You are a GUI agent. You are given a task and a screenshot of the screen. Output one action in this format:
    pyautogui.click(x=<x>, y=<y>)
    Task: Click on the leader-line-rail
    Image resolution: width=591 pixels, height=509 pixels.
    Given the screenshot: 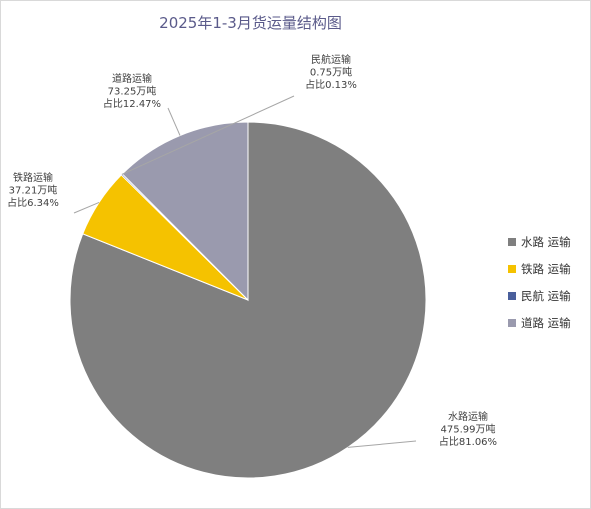 What is the action you would take?
    pyautogui.click(x=86, y=208)
    